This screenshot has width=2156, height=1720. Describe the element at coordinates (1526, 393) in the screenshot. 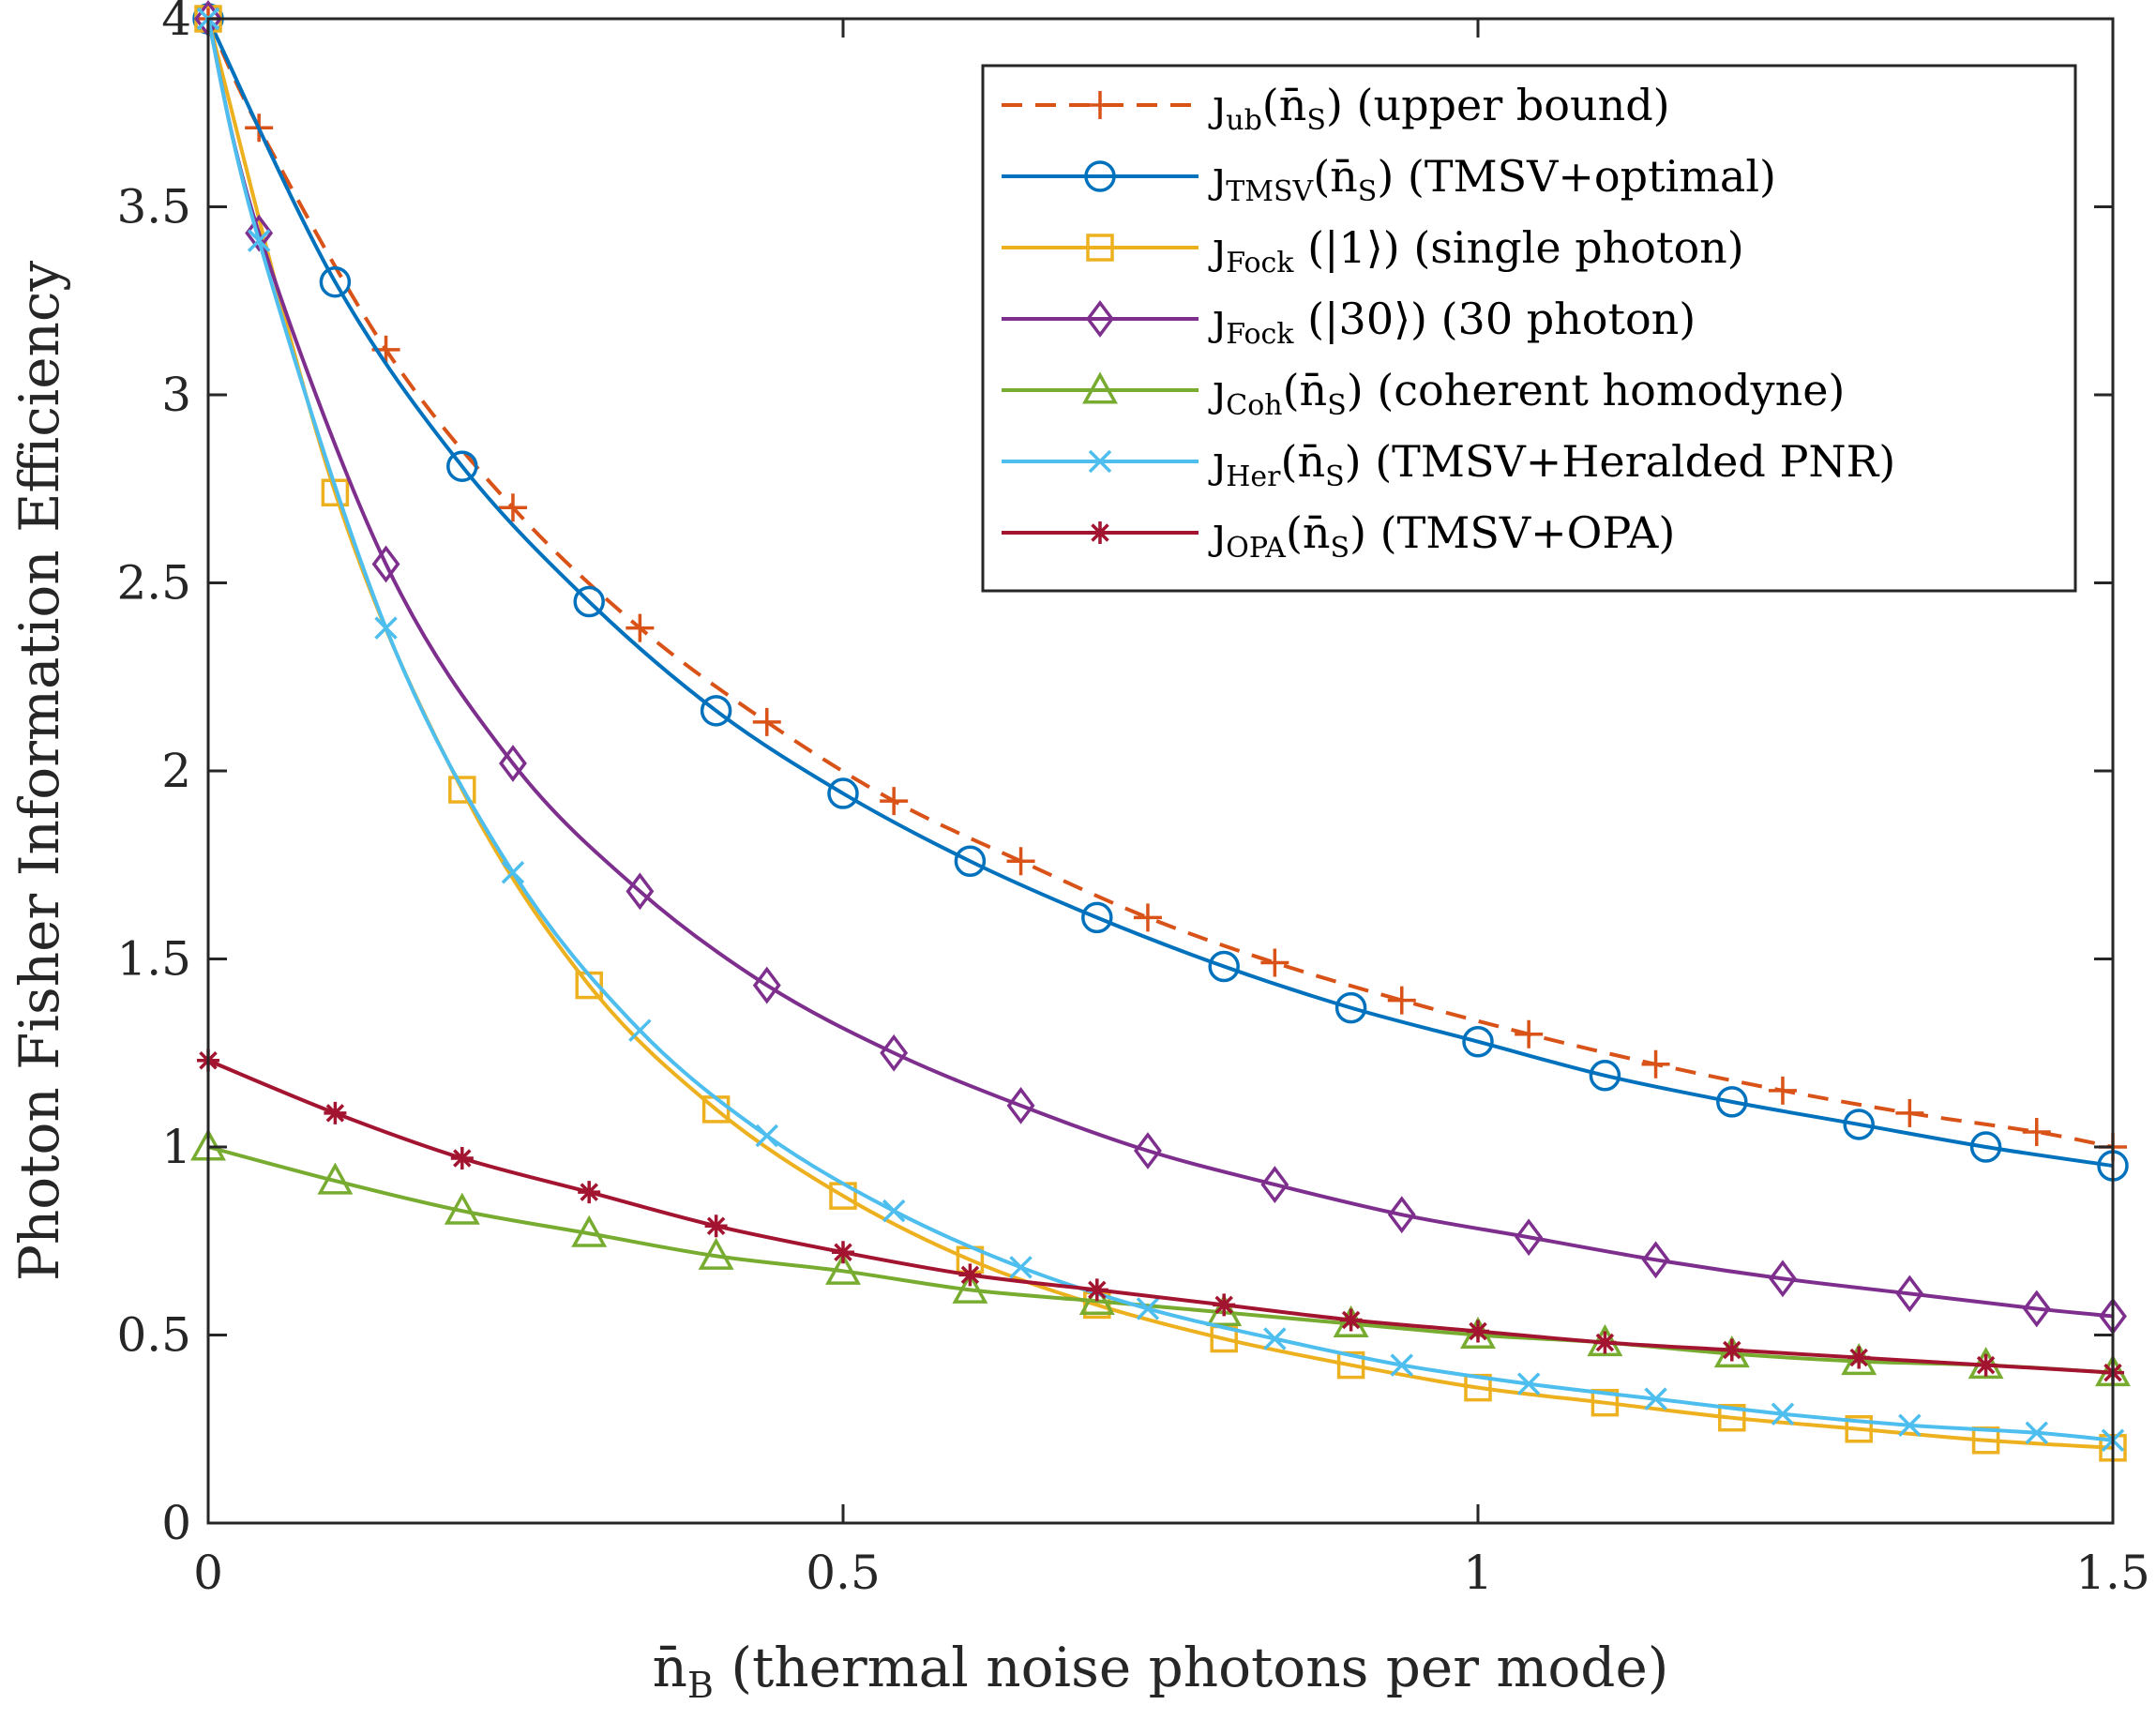

I see `legend-label-4: ȷCoh(n̄S) (coherent homodyne)` at that location.